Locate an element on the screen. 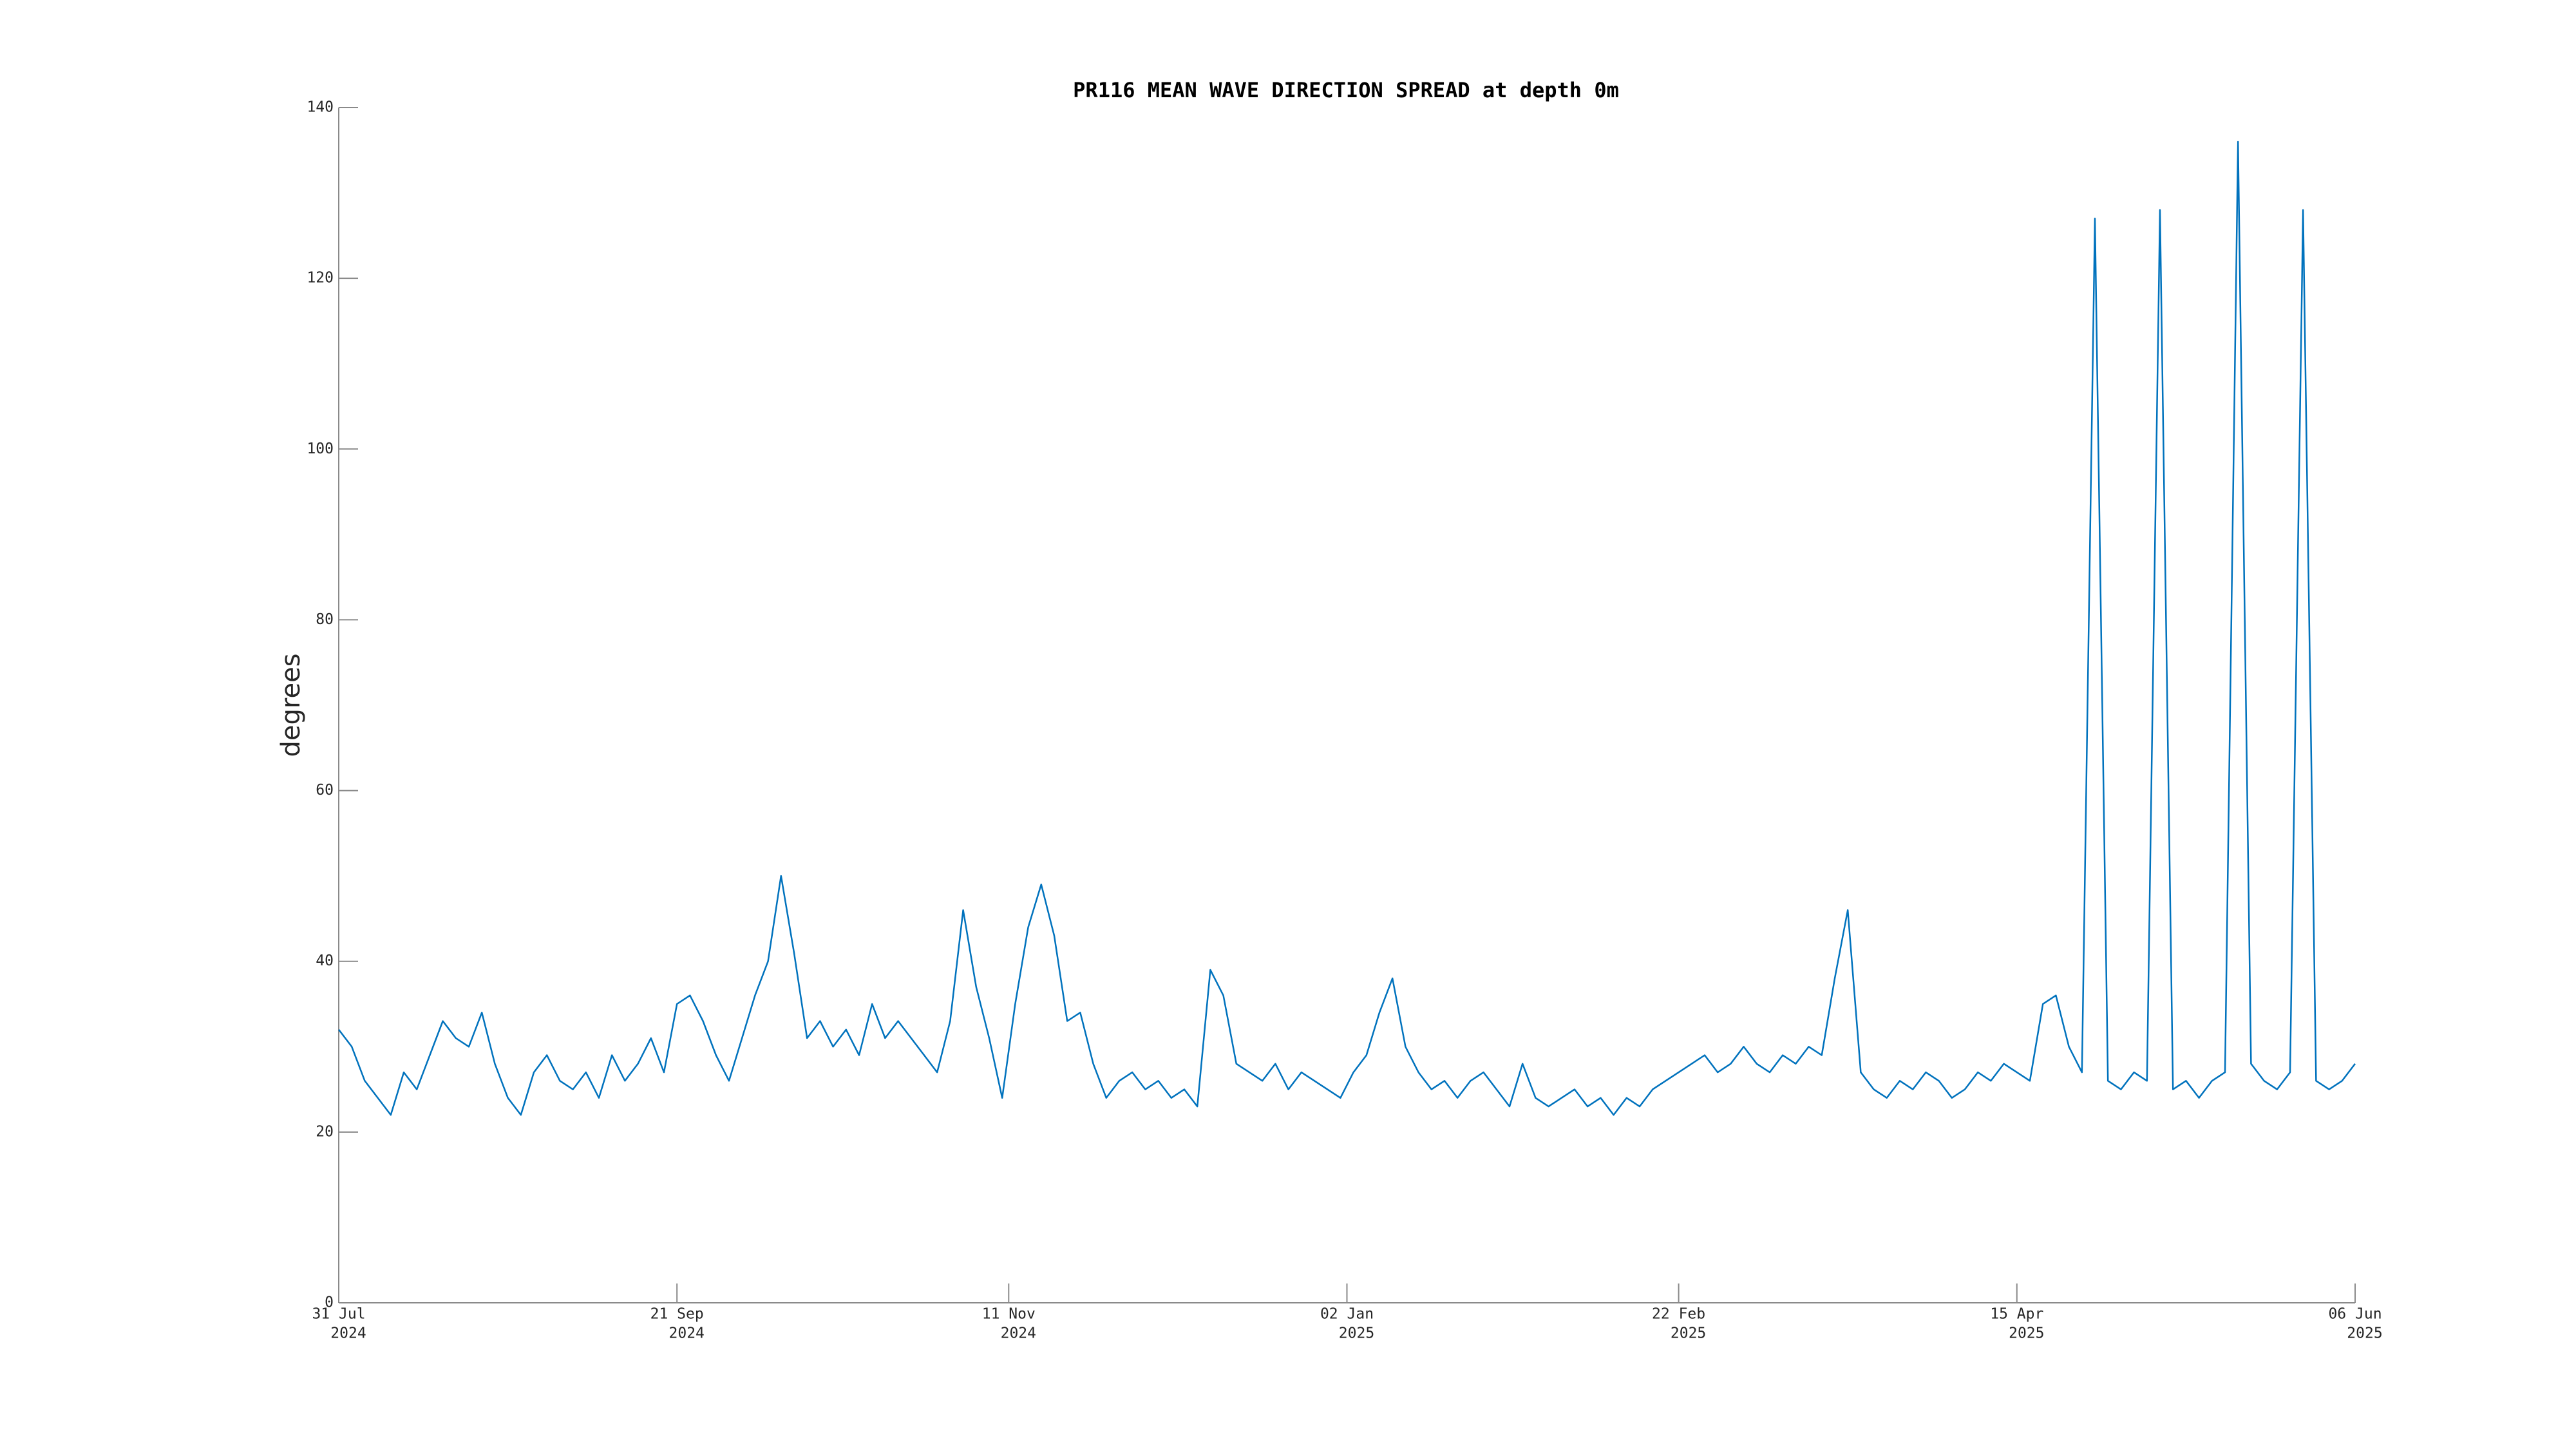 This screenshot has width=2576, height=1449. y-tick-label: 80 is located at coordinates (325, 619).